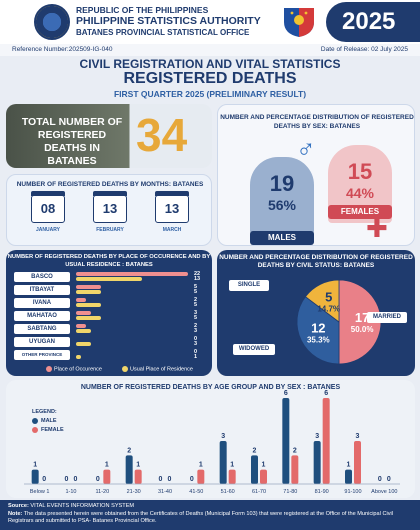 This screenshot has width=420, height=530. What do you see at coordinates (317, 436) in the screenshot?
I see `age-value-male: 3` at bounding box center [317, 436].